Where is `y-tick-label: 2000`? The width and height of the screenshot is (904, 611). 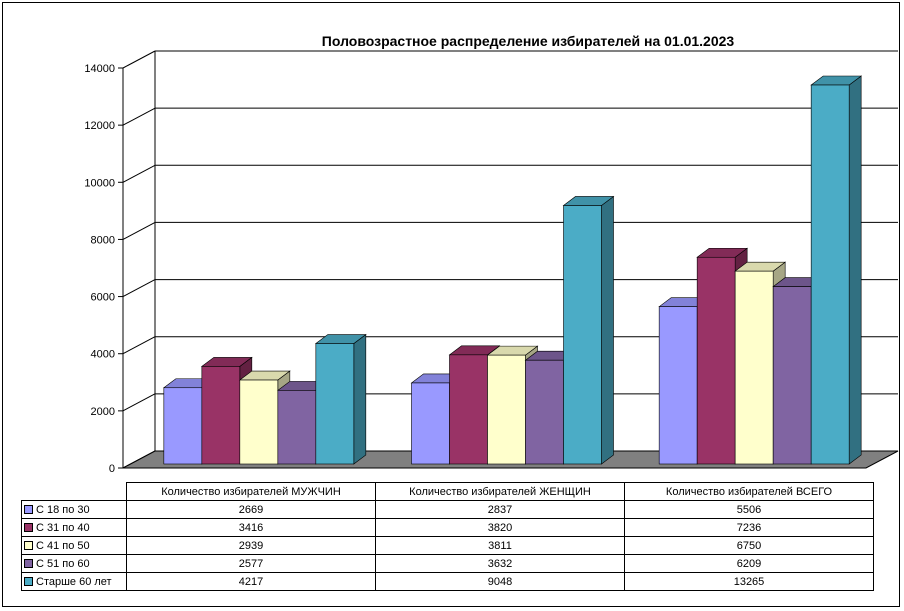 y-tick-label: 2000 is located at coordinates (103, 412).